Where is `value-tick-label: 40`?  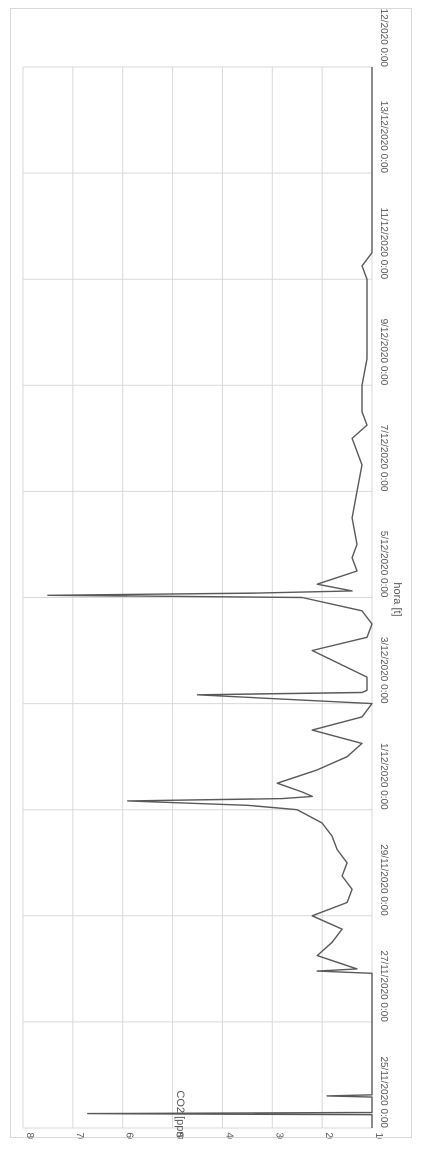
value-tick-label: 40 is located at coordinates (228, 1135).